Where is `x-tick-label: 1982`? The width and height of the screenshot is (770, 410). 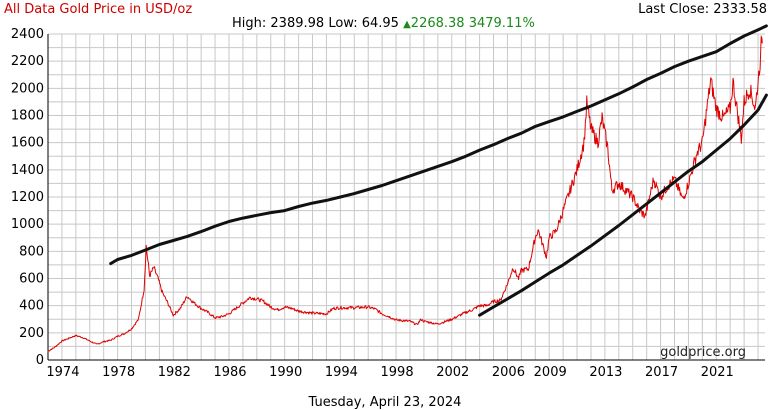
x-tick-label: 1982 is located at coordinates (174, 372).